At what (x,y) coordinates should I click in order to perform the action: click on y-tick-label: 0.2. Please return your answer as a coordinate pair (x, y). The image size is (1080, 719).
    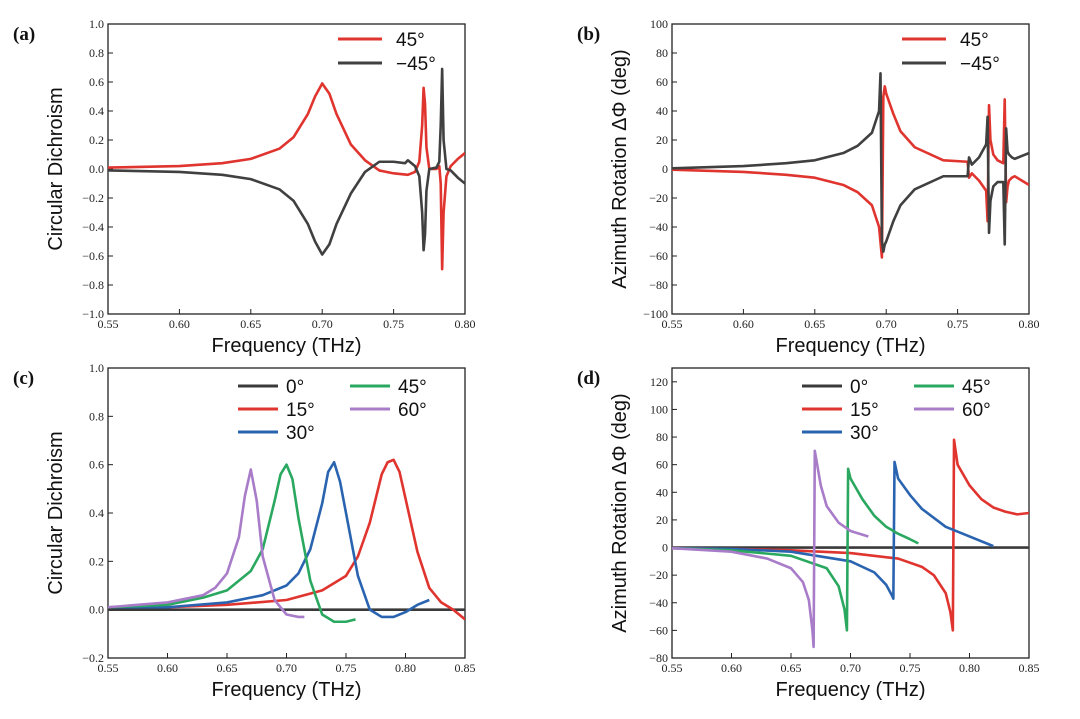
    Looking at the image, I should click on (96, 140).